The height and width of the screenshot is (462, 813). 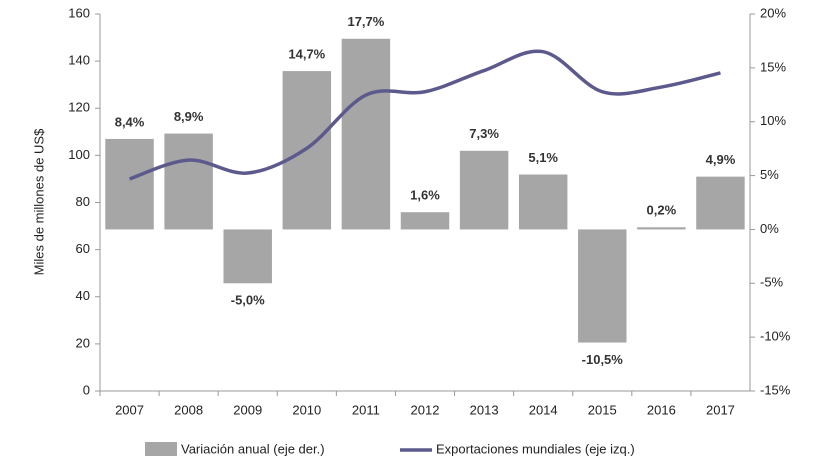 What do you see at coordinates (79, 60) in the screenshot?
I see `y-tick-label: 140` at bounding box center [79, 60].